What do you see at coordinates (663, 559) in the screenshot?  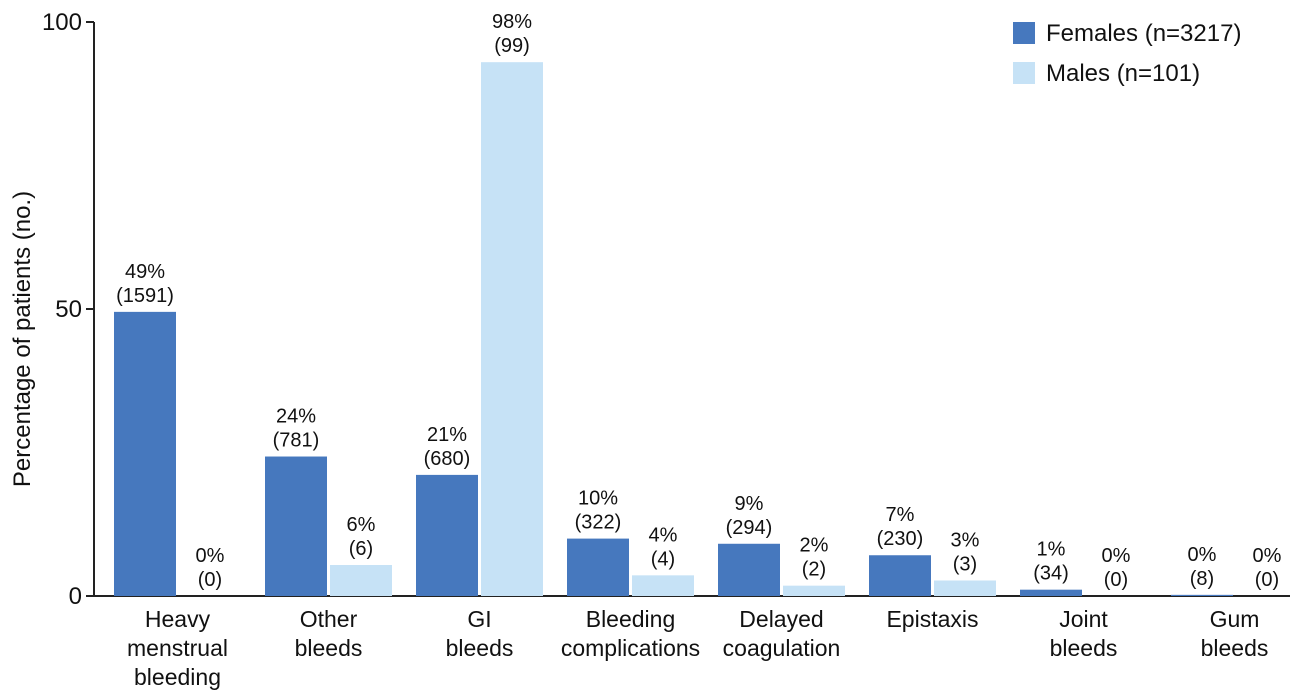 I see `data-label: (4)` at bounding box center [663, 559].